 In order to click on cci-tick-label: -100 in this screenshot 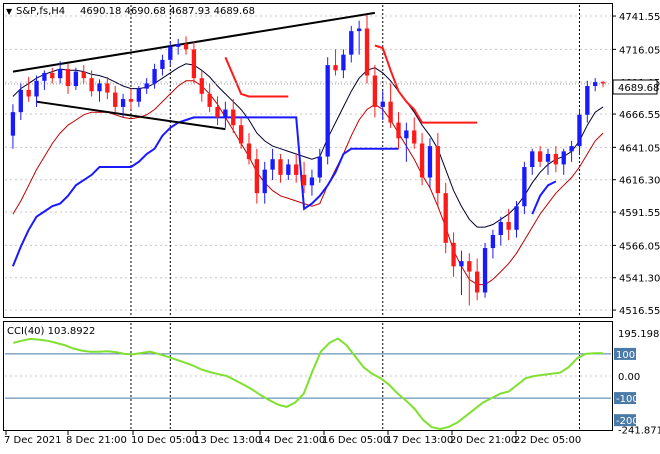, I will do `click(627, 399)`.